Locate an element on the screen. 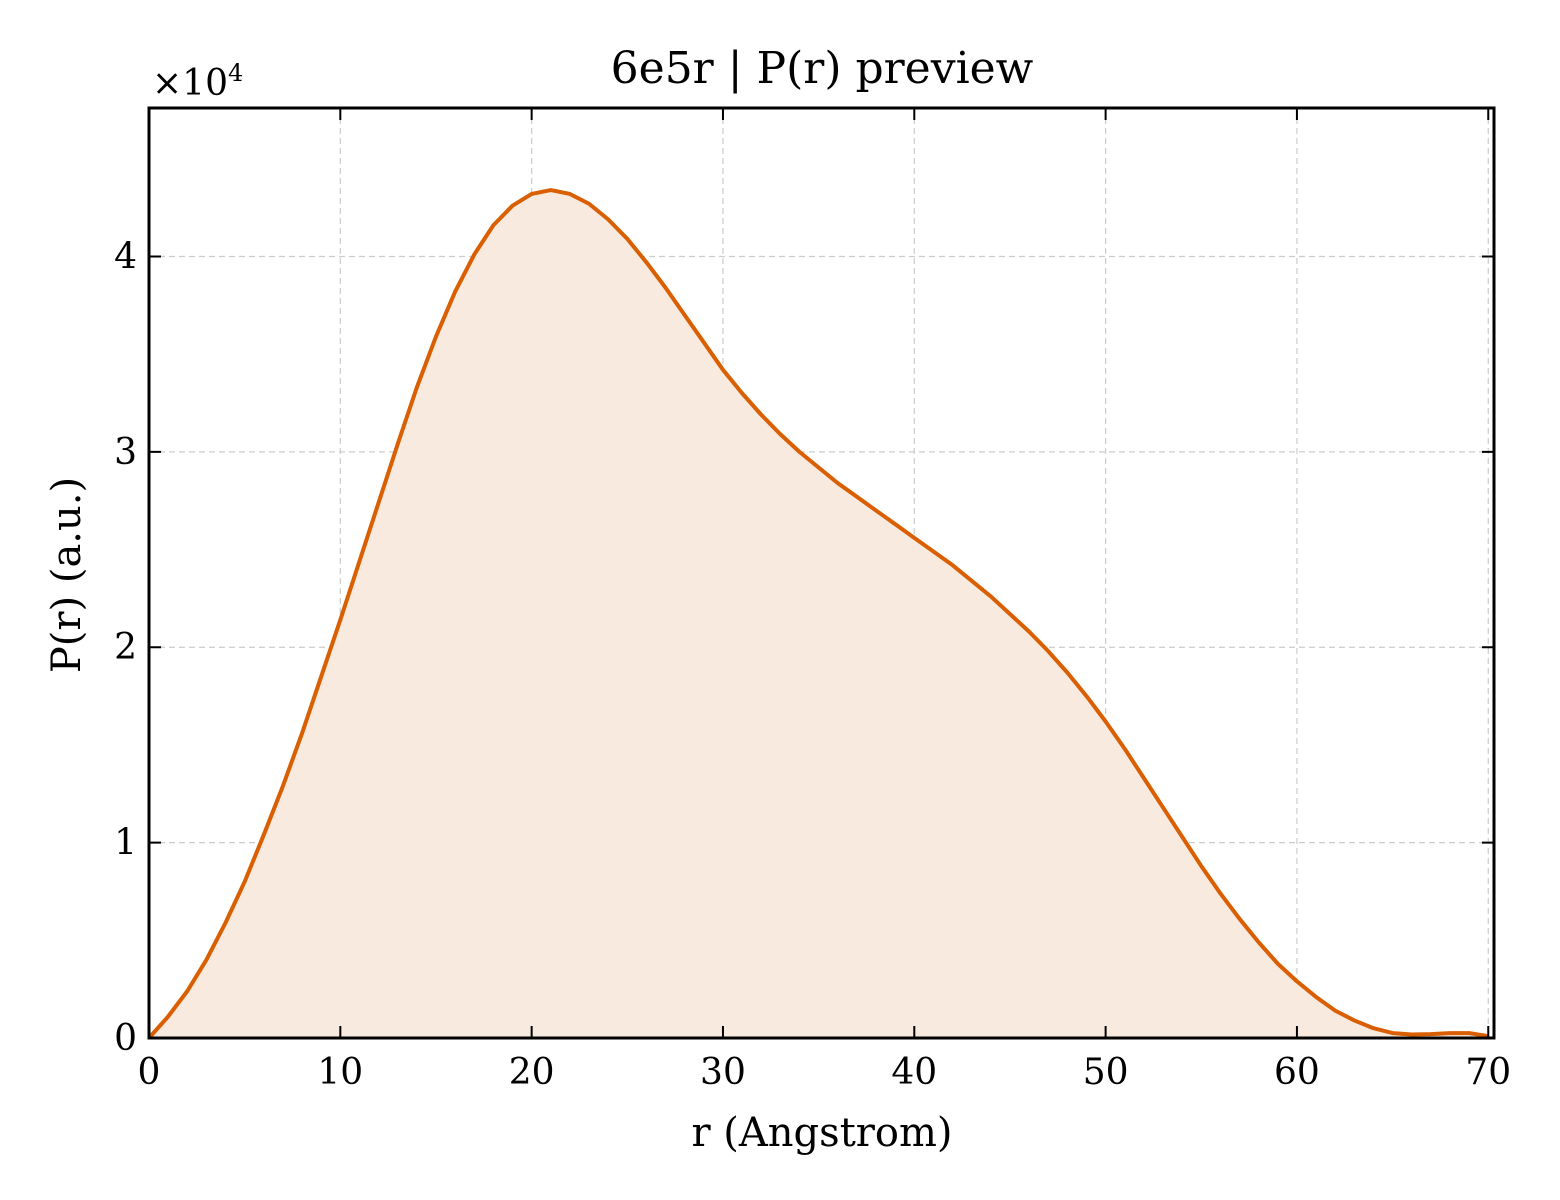 This screenshot has height=1200, width=1560. x-tick-label: 50 is located at coordinates (1106, 1072).